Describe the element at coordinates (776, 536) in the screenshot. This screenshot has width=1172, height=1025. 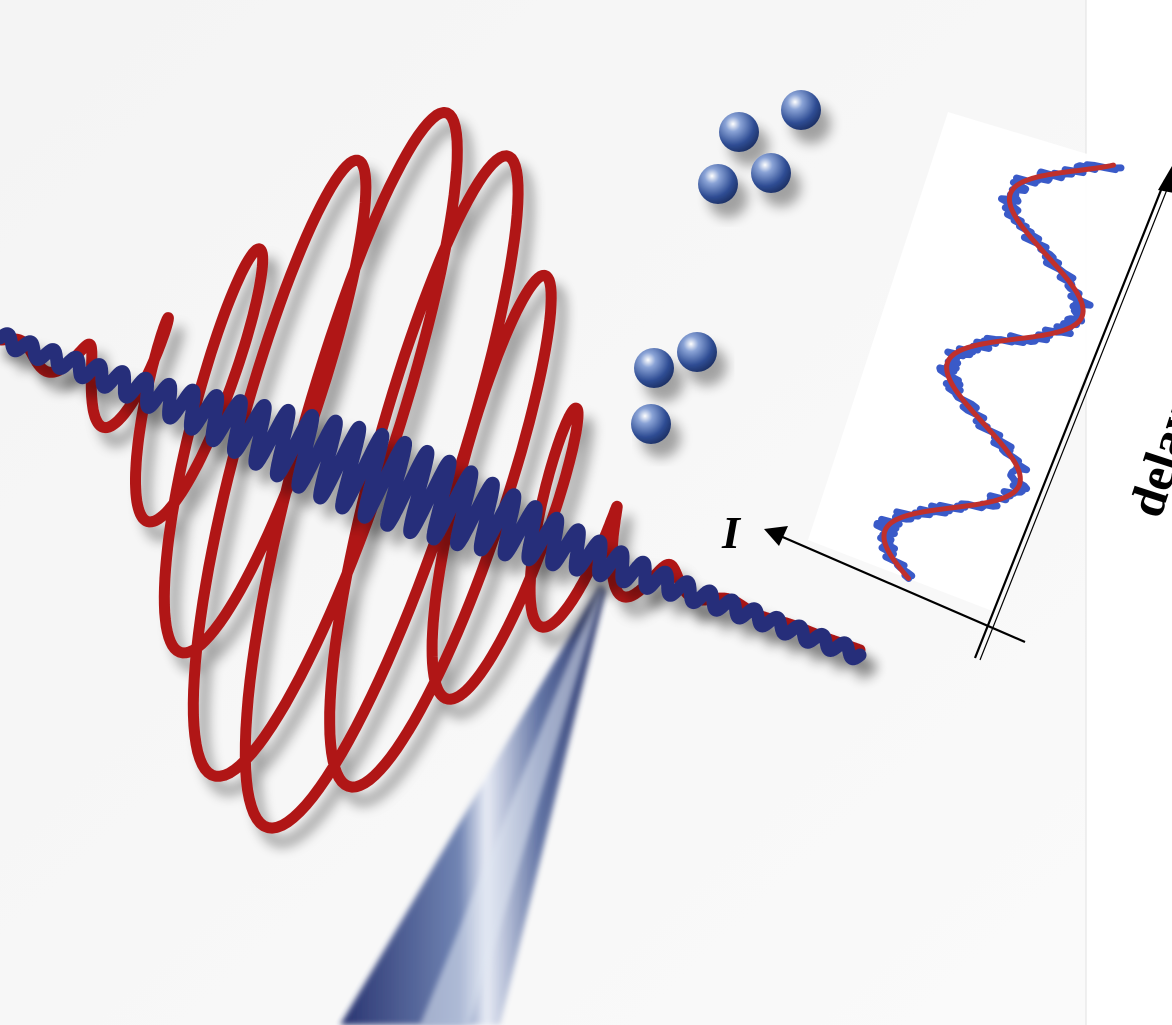
I see `intensity-arrowhead` at that location.